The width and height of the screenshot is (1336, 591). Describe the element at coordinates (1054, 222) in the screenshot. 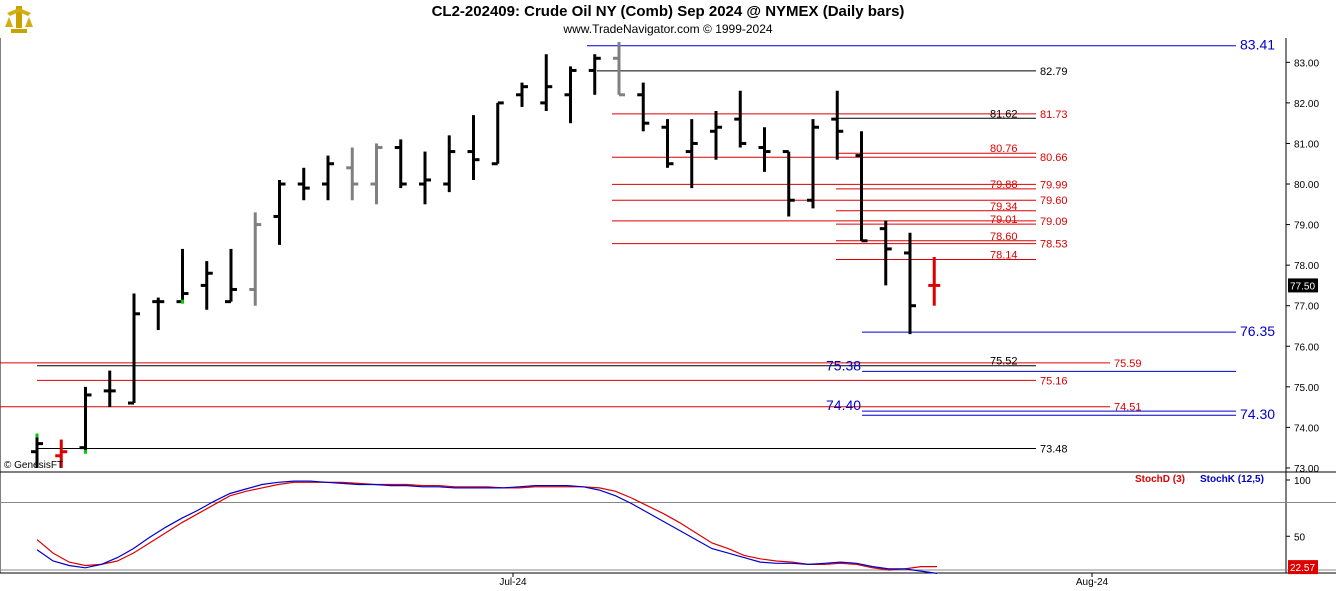

I see `level-label: 79.09` at that location.